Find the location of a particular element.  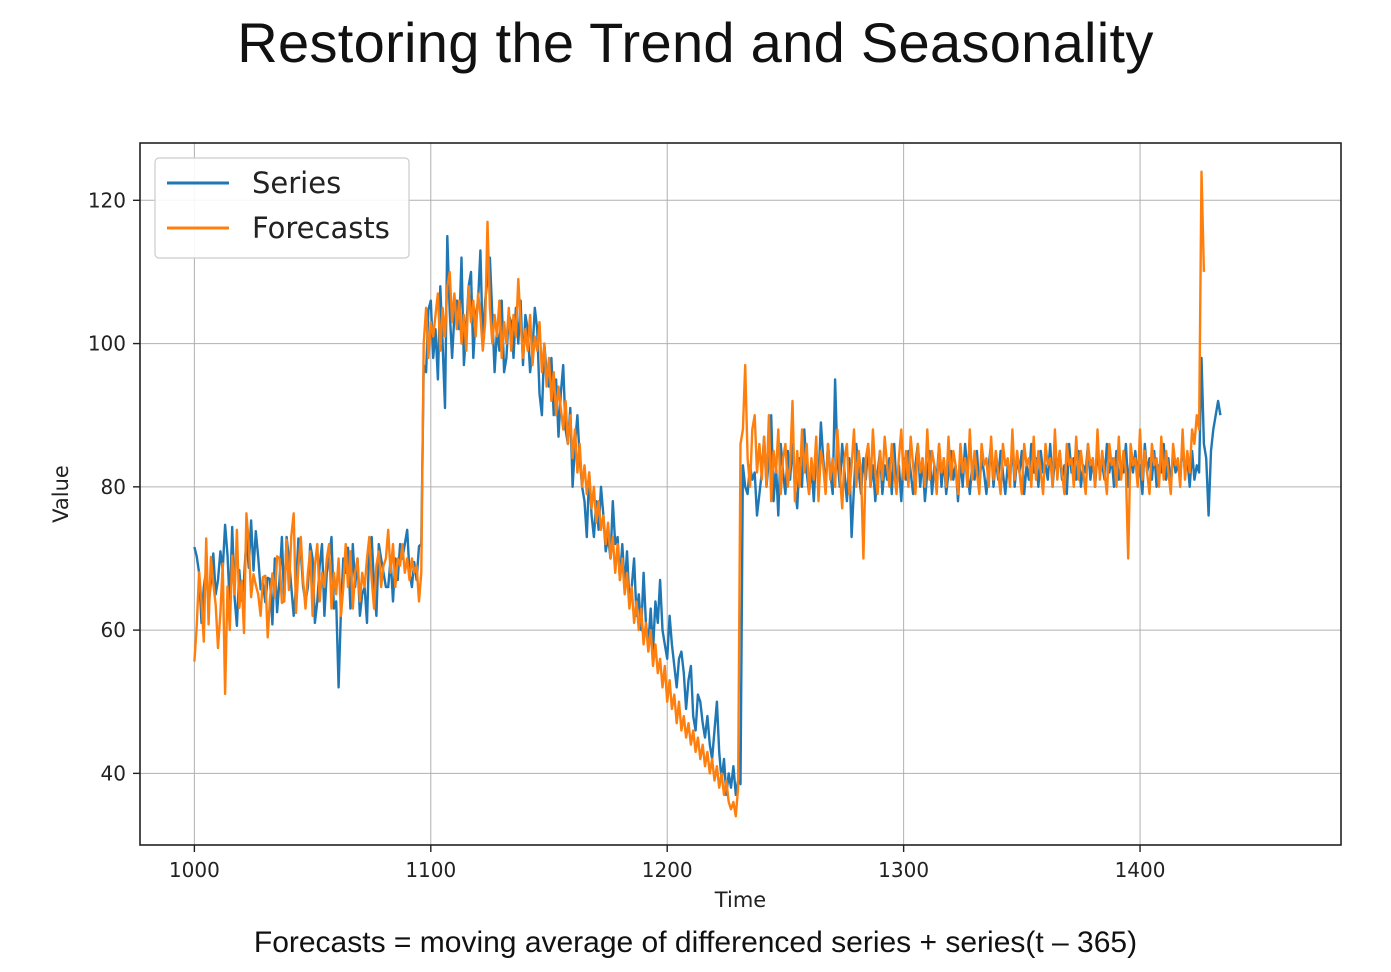

y-tick-label: 100 is located at coordinates (107, 344).